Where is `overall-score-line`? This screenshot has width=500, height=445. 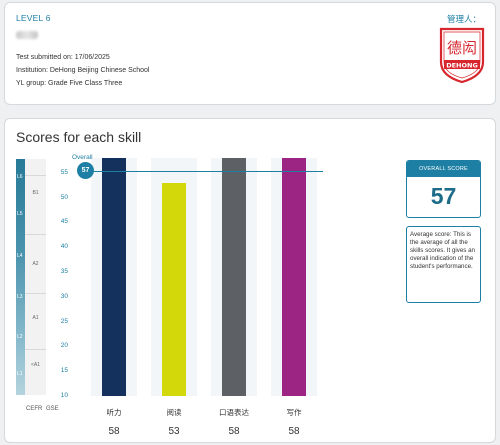
overall-score-line is located at coordinates (204, 171).